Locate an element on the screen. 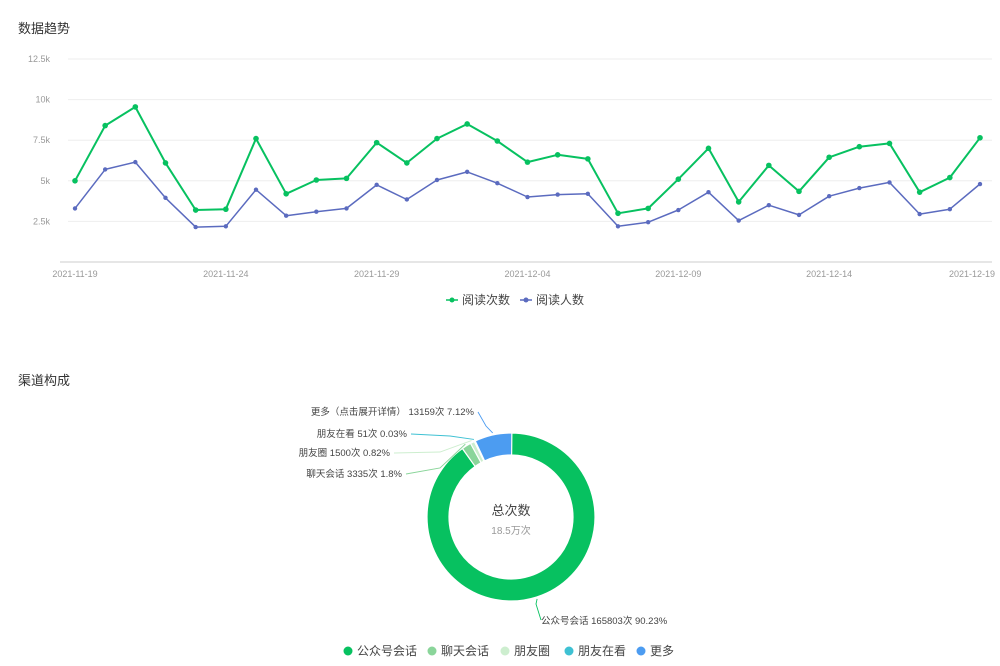 The image size is (1000, 666). donut-legend-item: 朋友圈 is located at coordinates (525, 651).